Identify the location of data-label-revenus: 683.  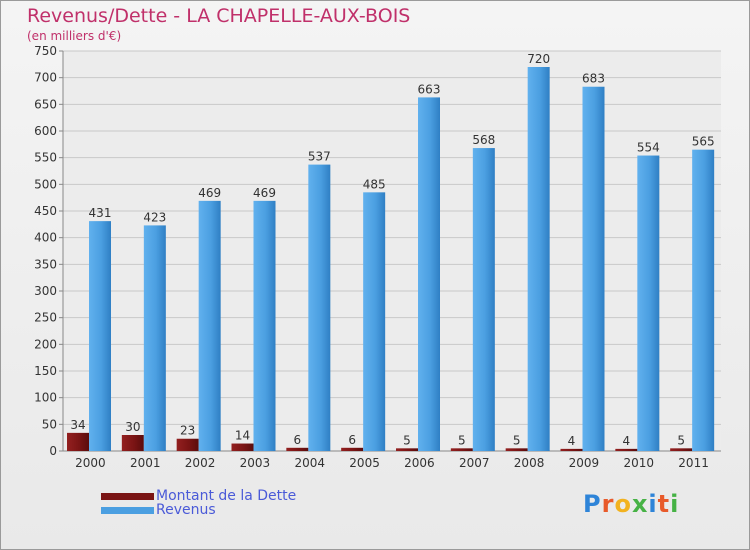
(593, 79).